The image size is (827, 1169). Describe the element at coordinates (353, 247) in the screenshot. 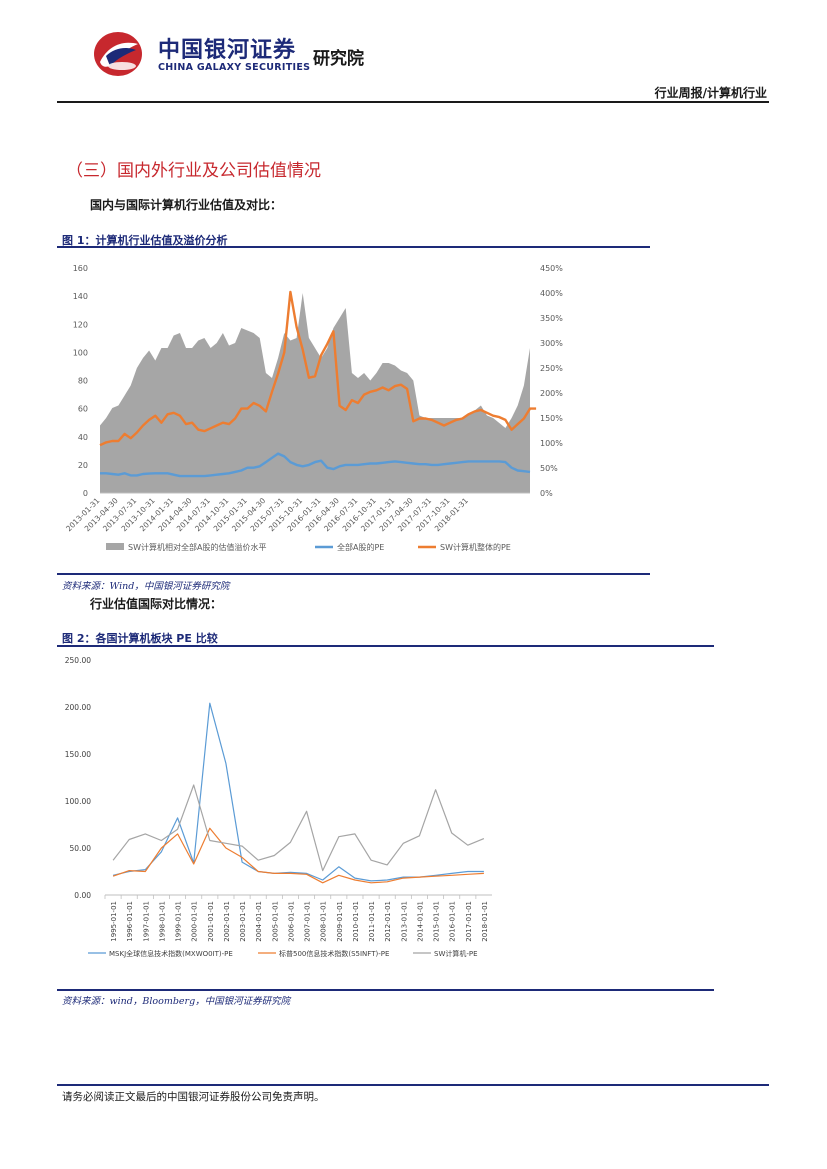

I see `figure1-top-rule` at that location.